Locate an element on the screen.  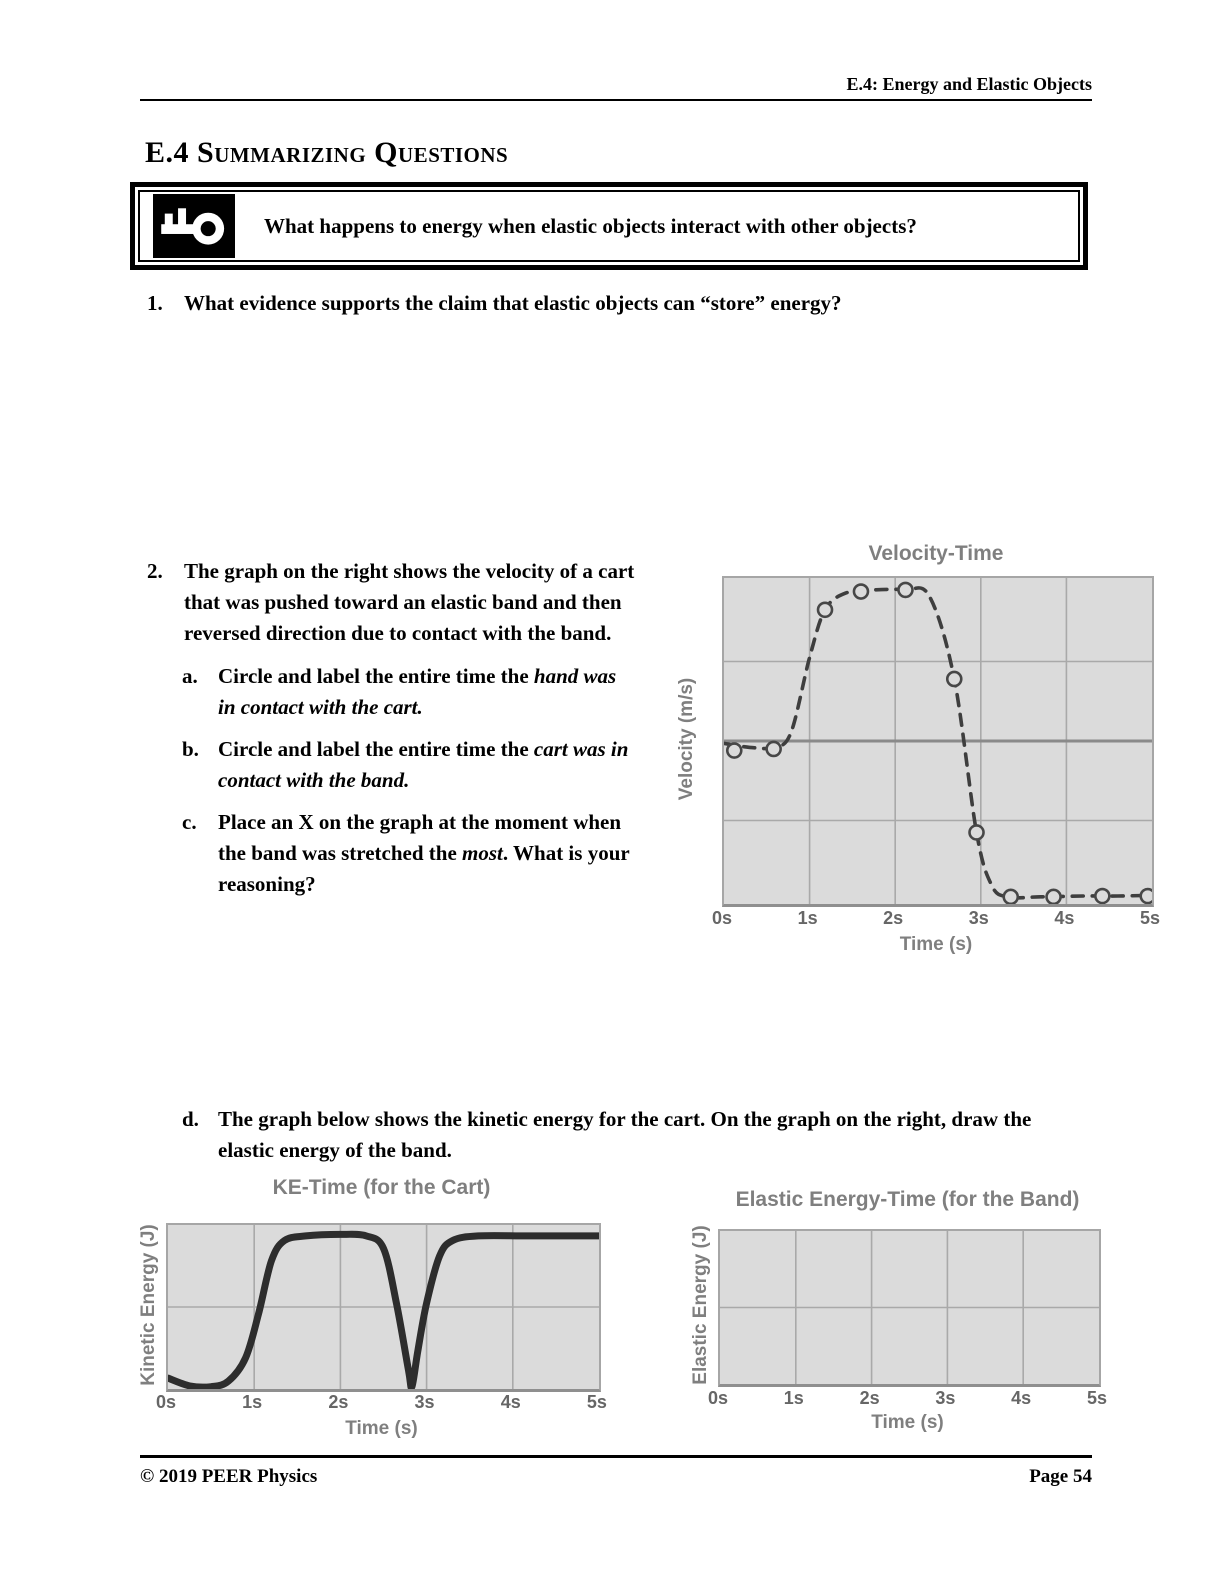
question-2c-emph: most is located at coordinates (482, 853).